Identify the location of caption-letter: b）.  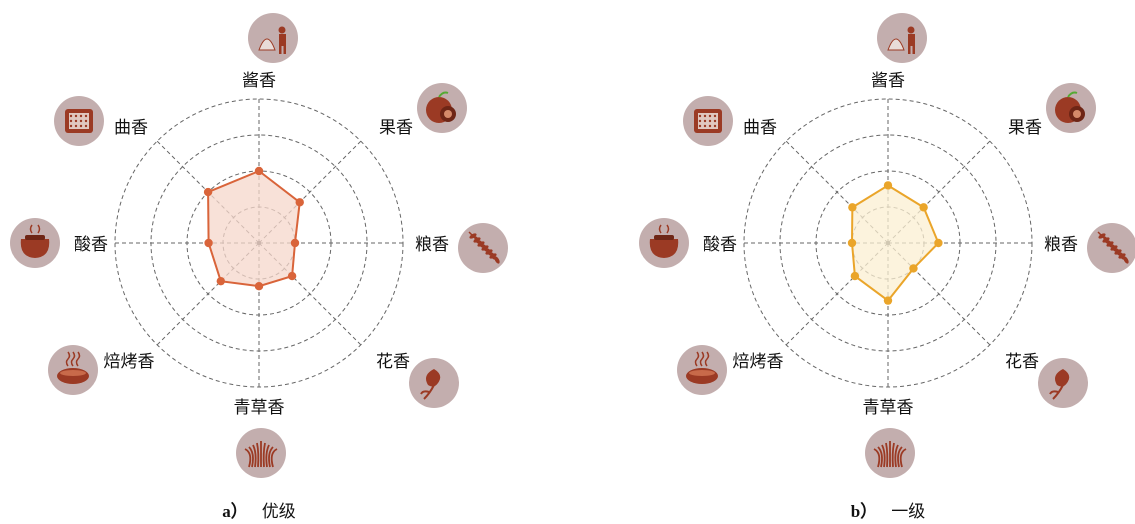
(864, 511).